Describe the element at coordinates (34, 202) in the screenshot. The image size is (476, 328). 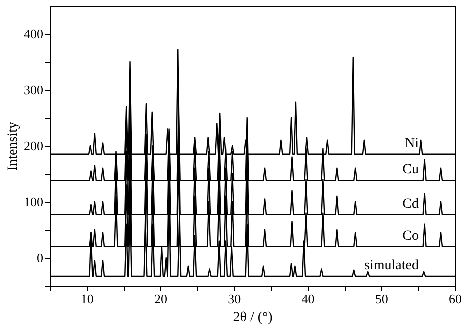
I see `y-tick-label: 100` at that location.